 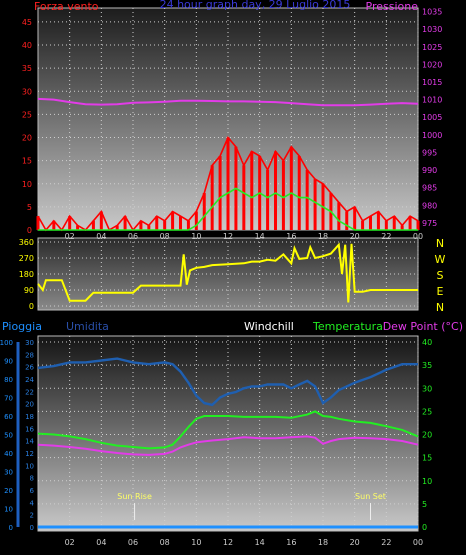 What do you see at coordinates (432, 29) in the screenshot?
I see `y-right-tick-label: 1030` at bounding box center [432, 29].